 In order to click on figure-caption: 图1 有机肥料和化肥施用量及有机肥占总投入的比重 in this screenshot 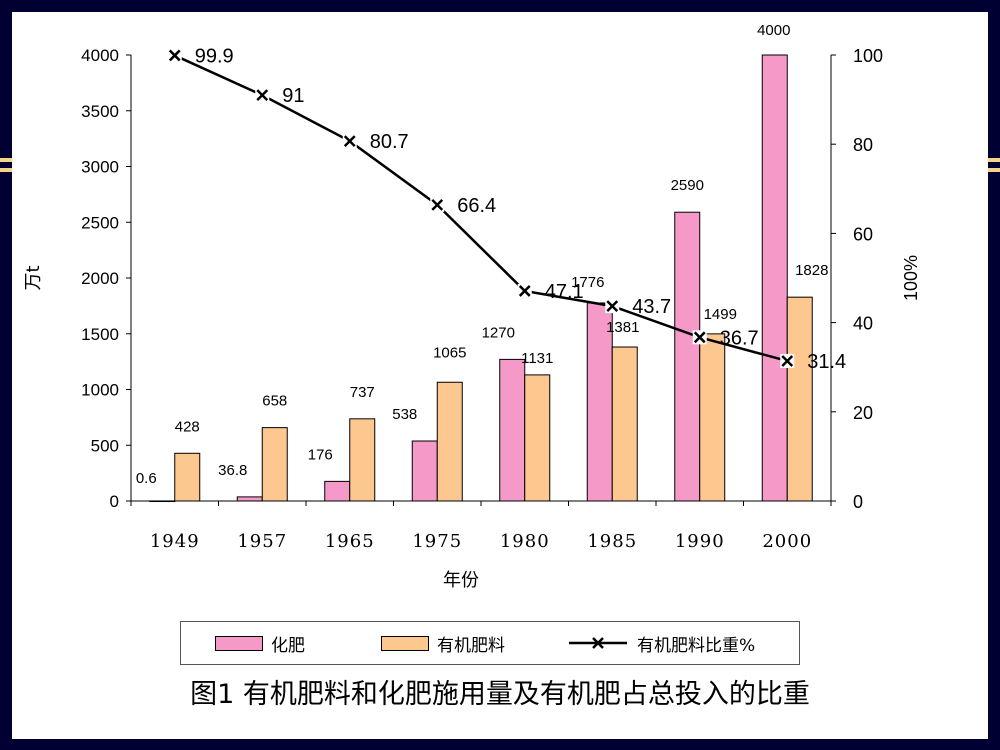, I will do `click(500, 694)`.